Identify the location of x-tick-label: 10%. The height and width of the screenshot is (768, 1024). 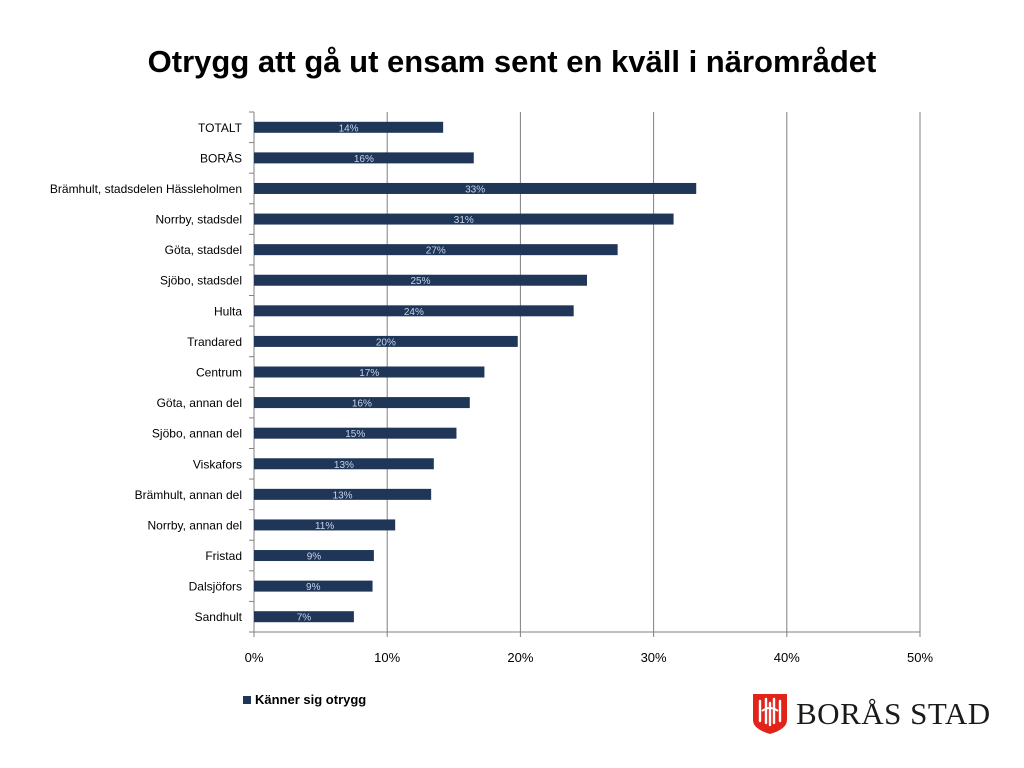
(387, 657).